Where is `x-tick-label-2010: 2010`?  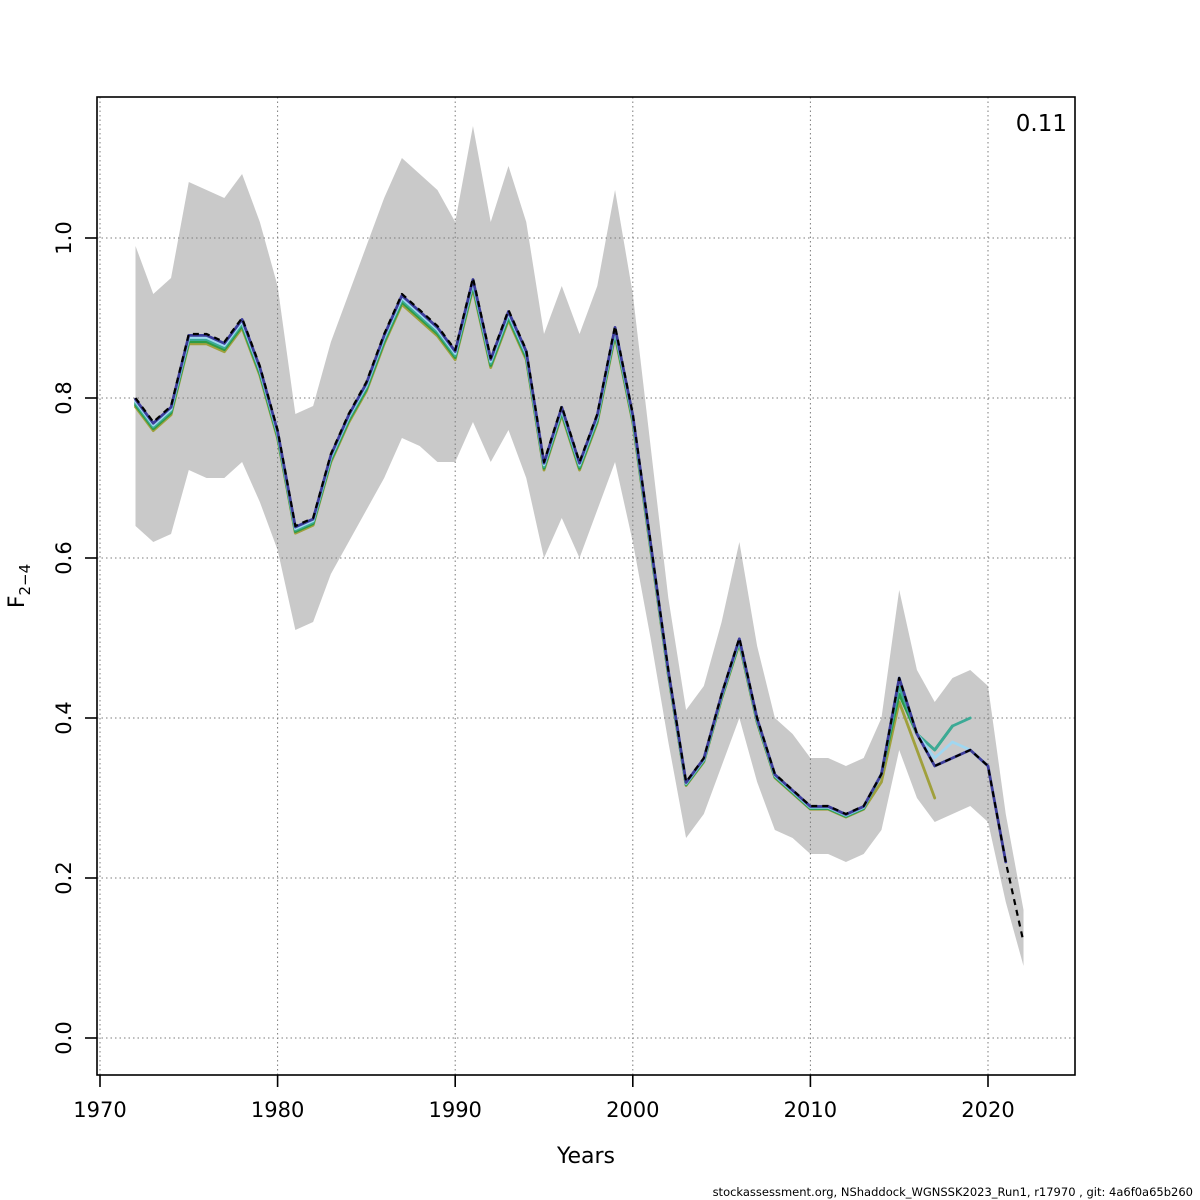
x-tick-label-2010: 2010 is located at coordinates (810, 1110).